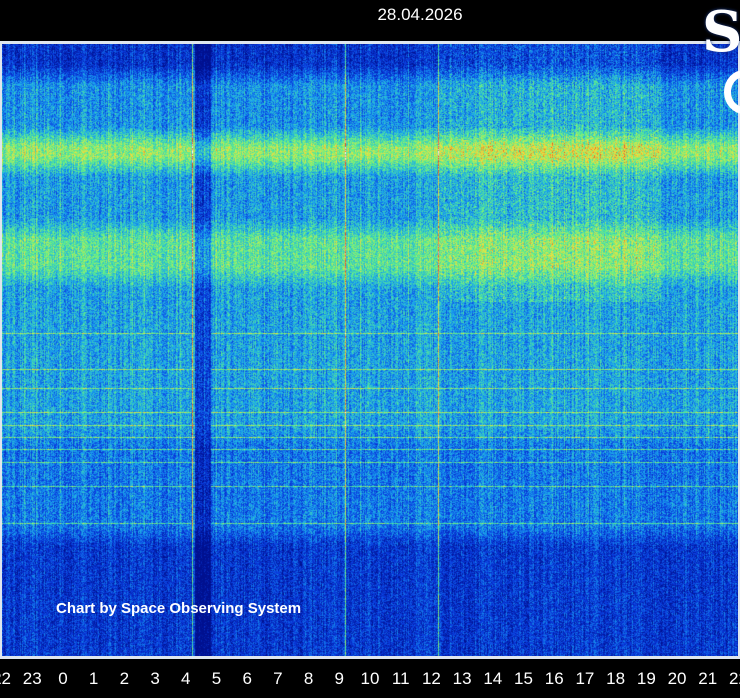 The width and height of the screenshot is (740, 698). What do you see at coordinates (677, 678) in the screenshot?
I see `x-tick-label: 20` at bounding box center [677, 678].